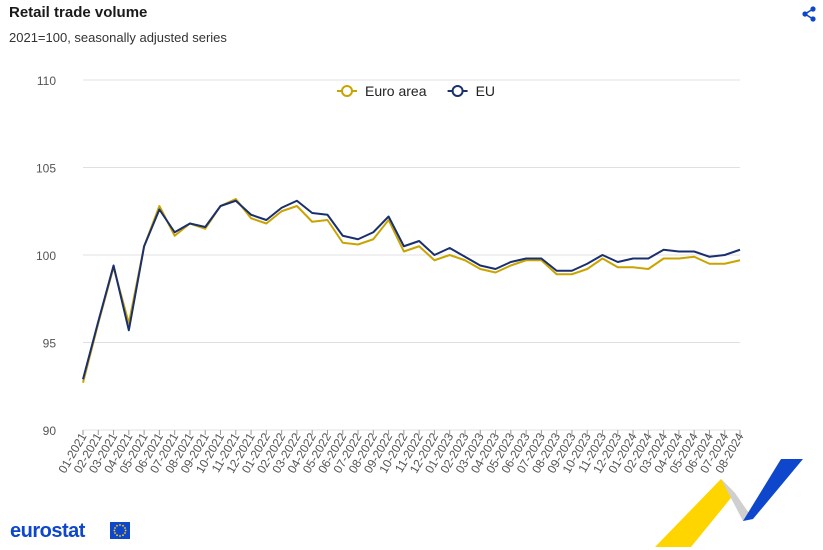 The width and height of the screenshot is (823, 550). I want to click on y-tick-label: 100, so click(46, 256).